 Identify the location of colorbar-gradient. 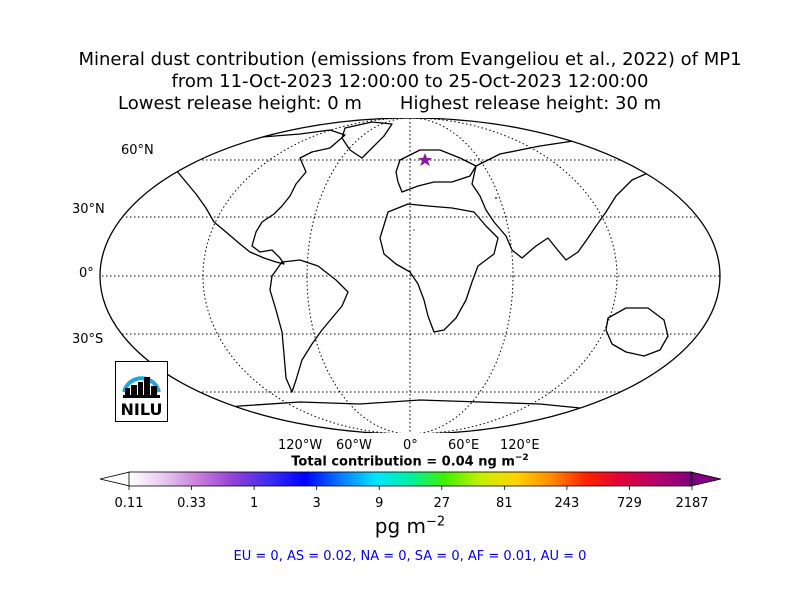
(410, 479).